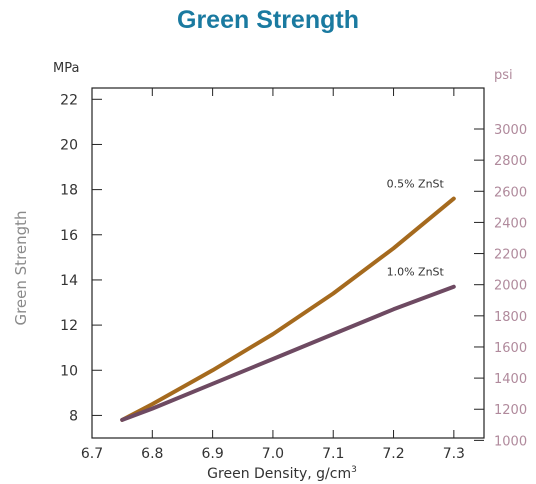 The width and height of the screenshot is (536, 484). What do you see at coordinates (393, 454) in the screenshot?
I see `x-tick-label: 7.2` at bounding box center [393, 454].